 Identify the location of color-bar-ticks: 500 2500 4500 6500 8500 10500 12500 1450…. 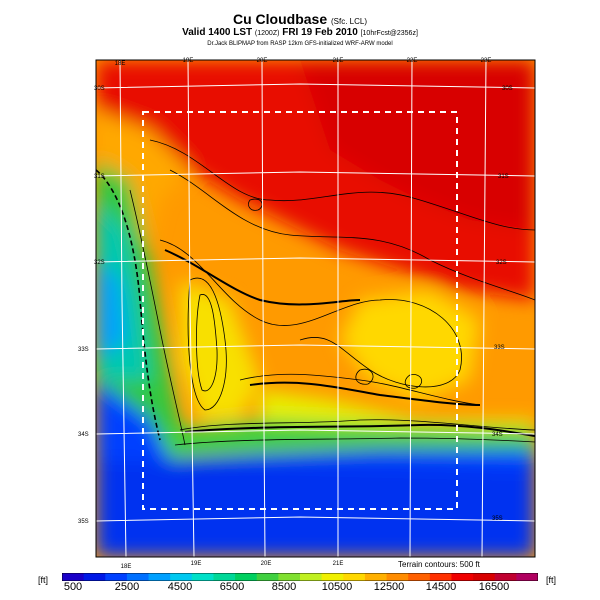
(300, 588).